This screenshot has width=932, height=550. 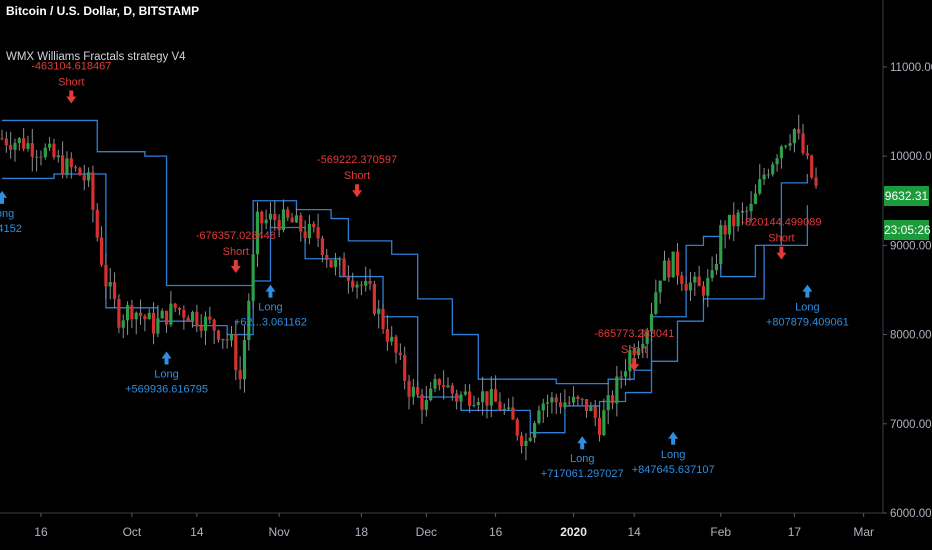 I want to click on x-tick-label: 17, so click(x=795, y=532).